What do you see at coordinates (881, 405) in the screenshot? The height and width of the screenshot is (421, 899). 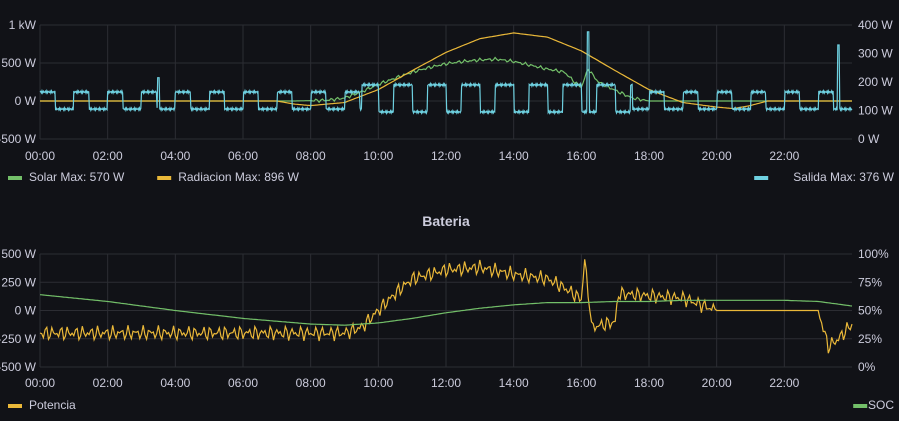 I see `legend-label: SOC` at bounding box center [881, 405].